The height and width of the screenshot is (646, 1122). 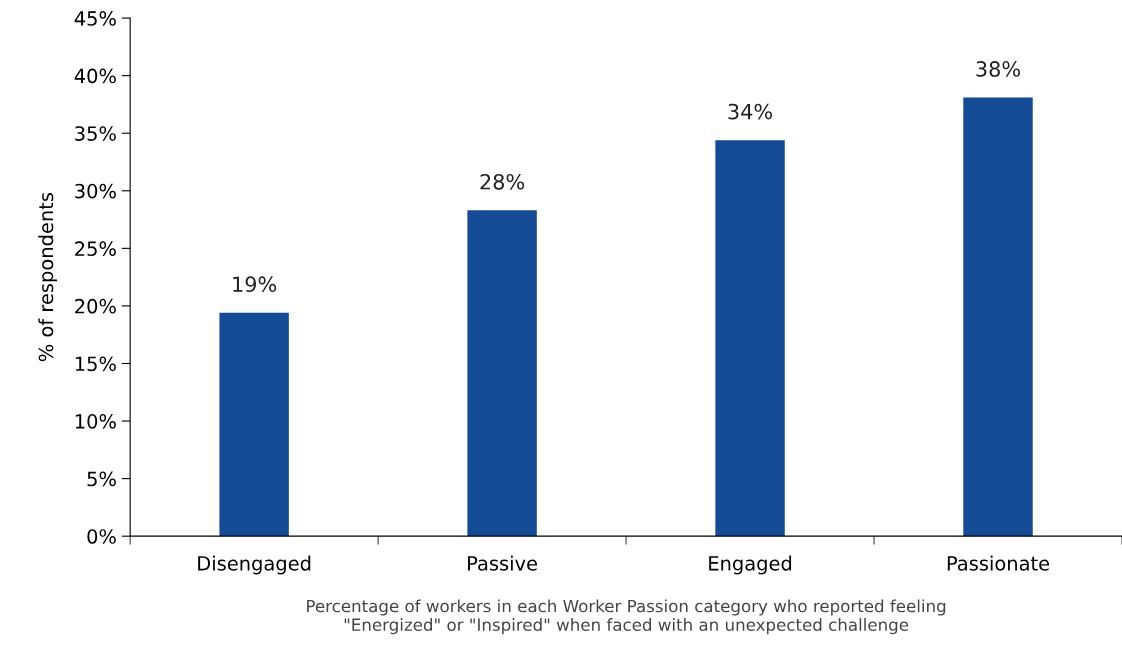 I want to click on y-tick-label: 5%, so click(x=101, y=479).